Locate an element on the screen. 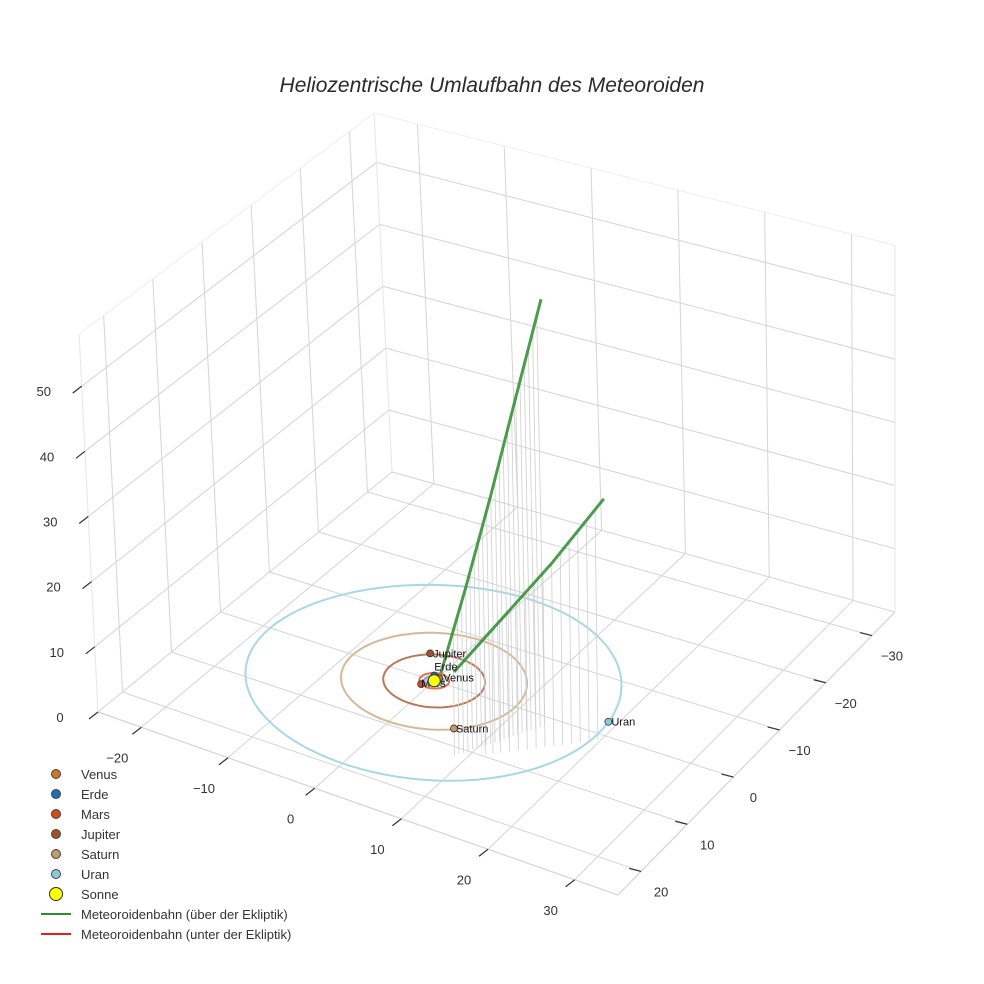  legend-item-4: Saturn is located at coordinates (165, 854).